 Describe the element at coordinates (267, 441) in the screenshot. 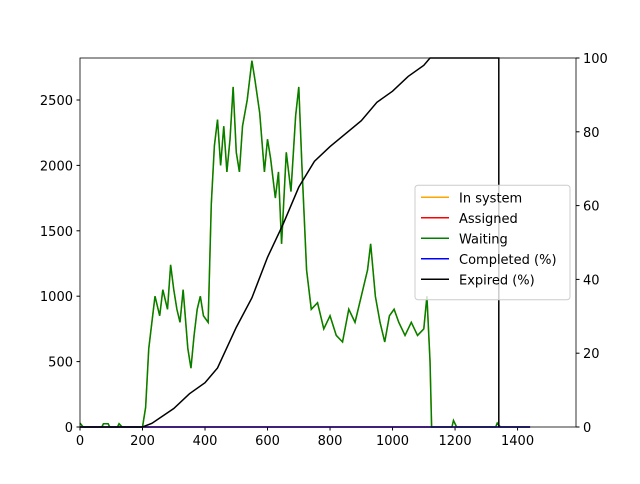

I see `x-tick-label: 600` at that location.